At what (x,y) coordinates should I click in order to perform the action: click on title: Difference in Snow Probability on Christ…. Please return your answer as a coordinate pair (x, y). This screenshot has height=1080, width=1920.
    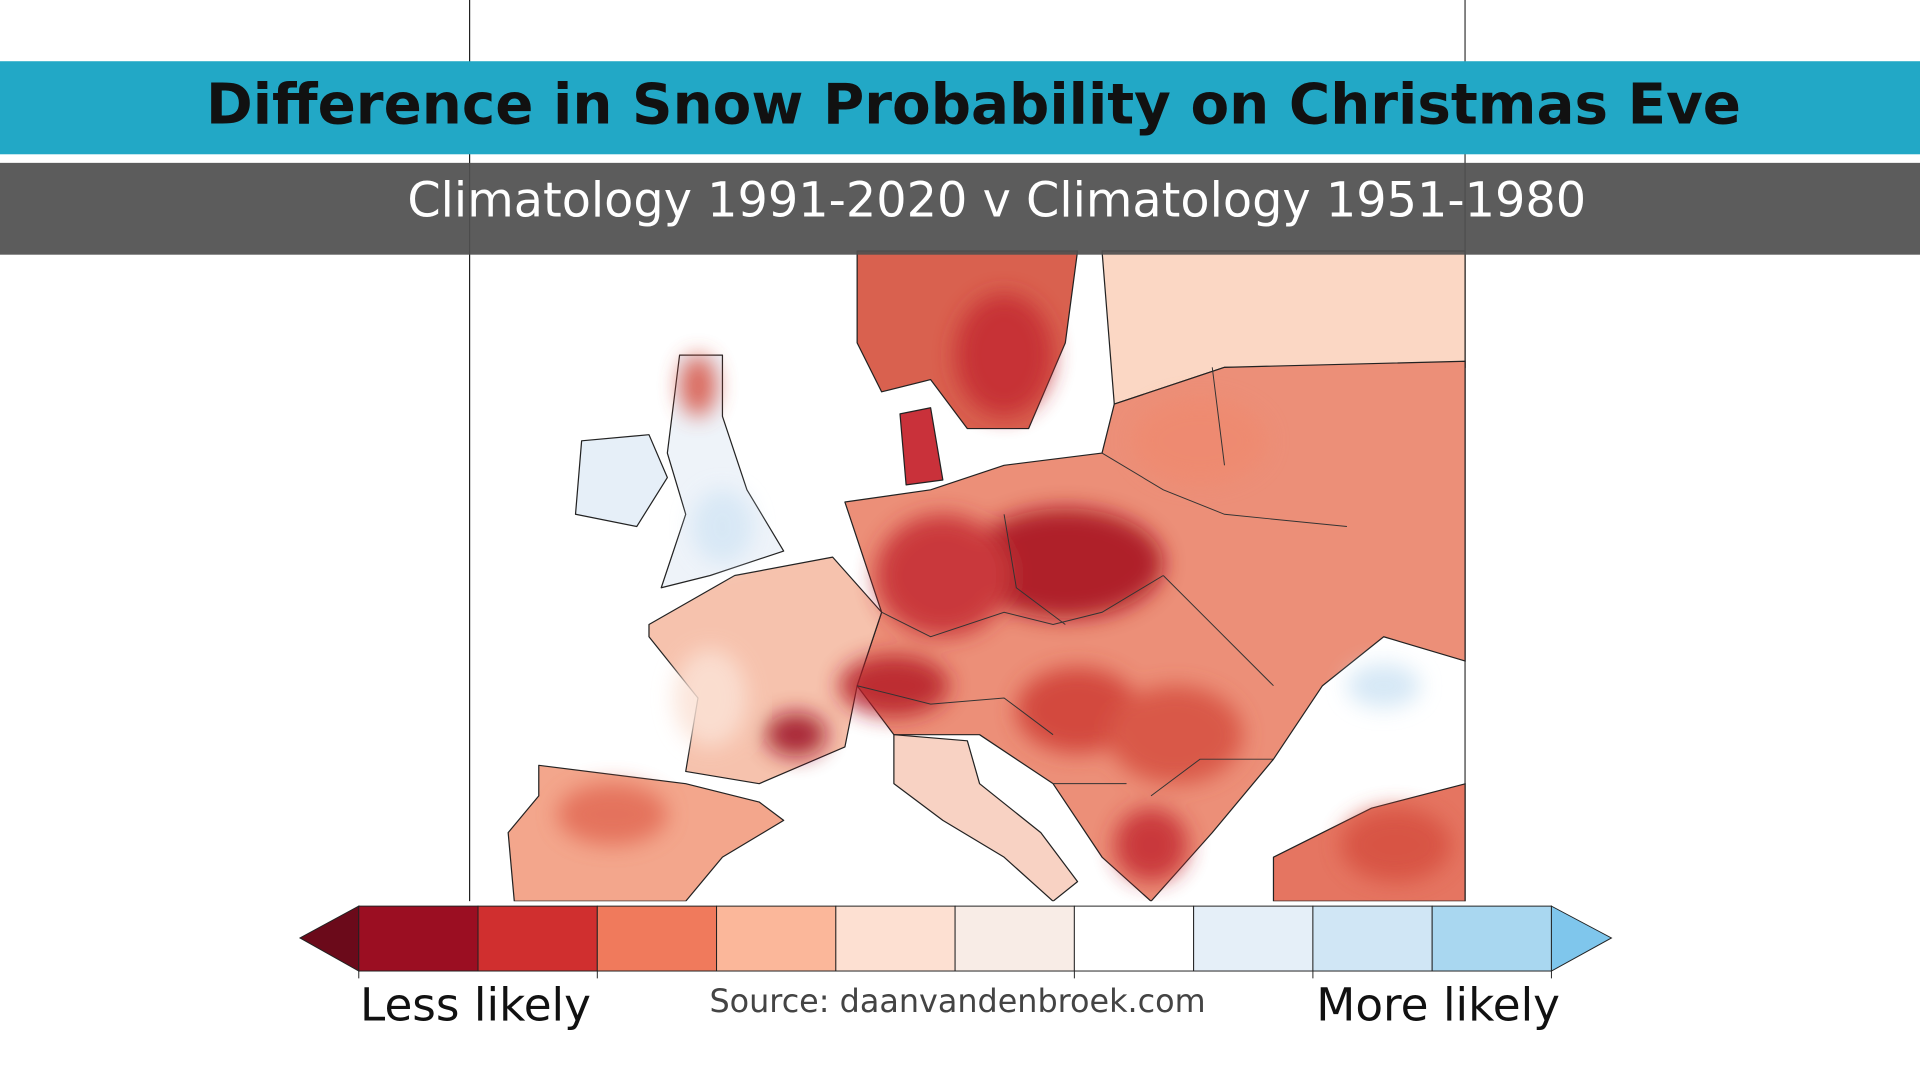
    Looking at the image, I should click on (973, 104).